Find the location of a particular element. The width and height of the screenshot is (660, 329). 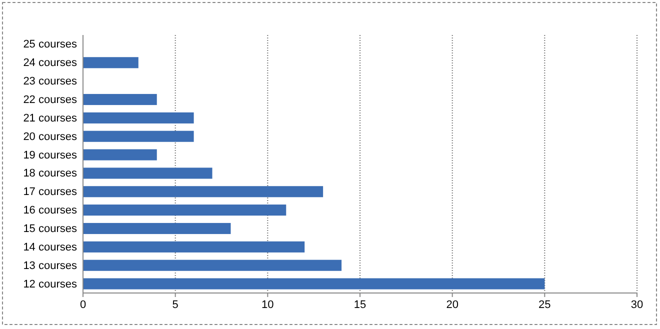

y-tick-label: 20 courses is located at coordinates (50, 136).